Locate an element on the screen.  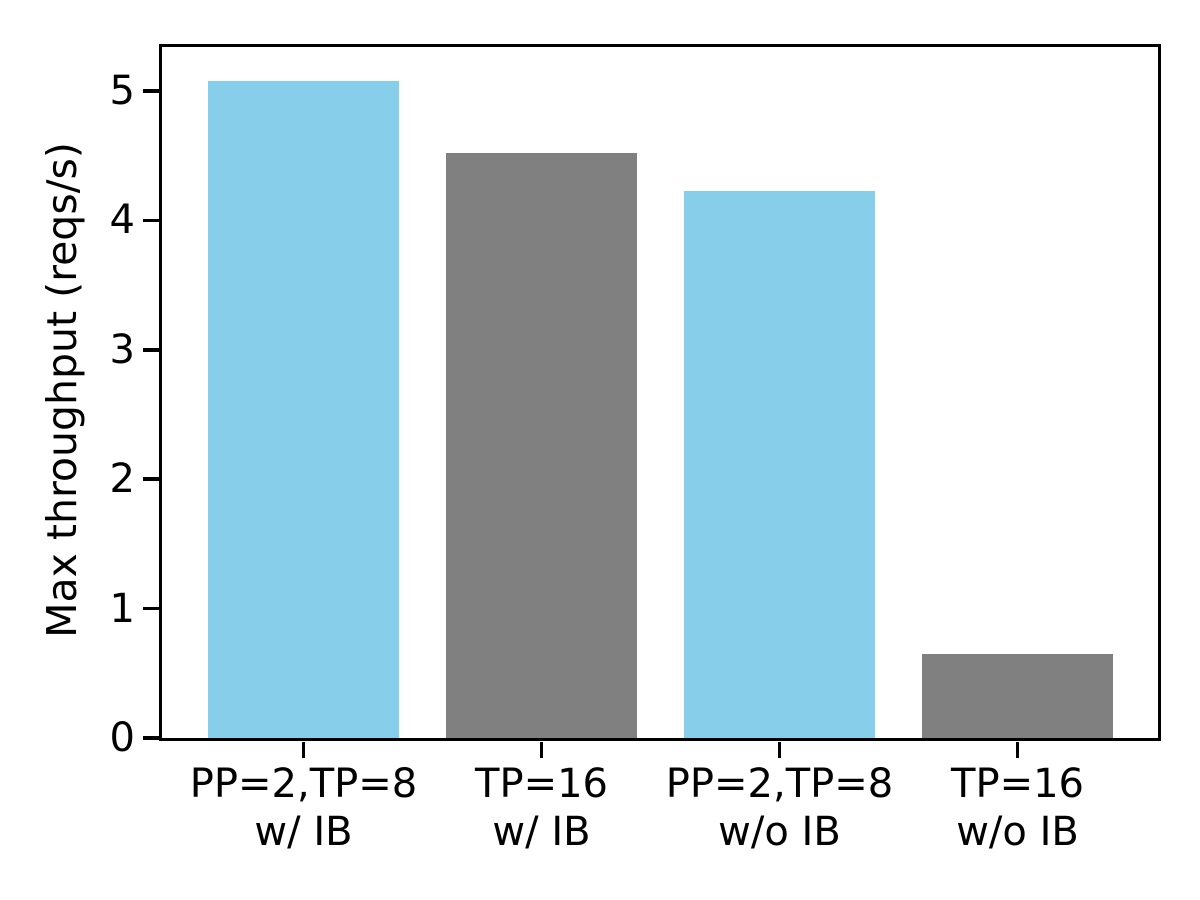
y-tick-label: 4 is located at coordinates (122, 220).